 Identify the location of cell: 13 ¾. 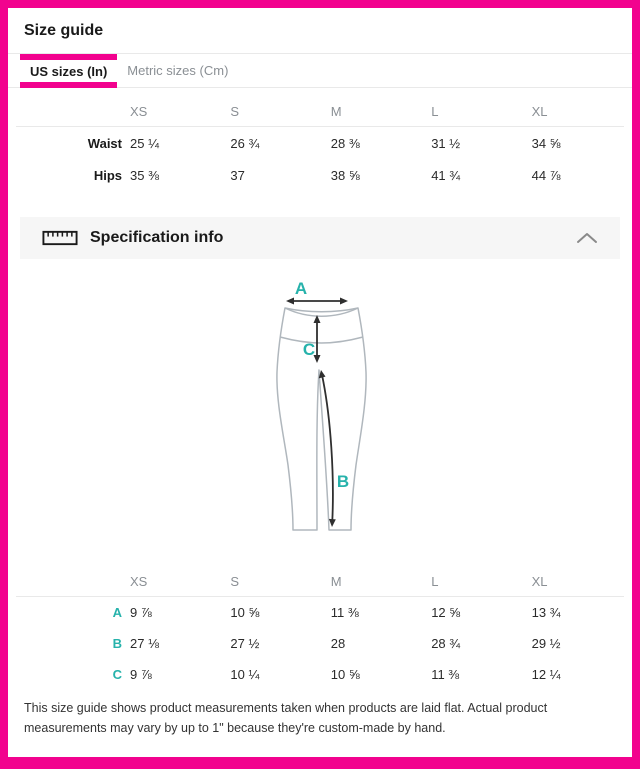
(546, 612).